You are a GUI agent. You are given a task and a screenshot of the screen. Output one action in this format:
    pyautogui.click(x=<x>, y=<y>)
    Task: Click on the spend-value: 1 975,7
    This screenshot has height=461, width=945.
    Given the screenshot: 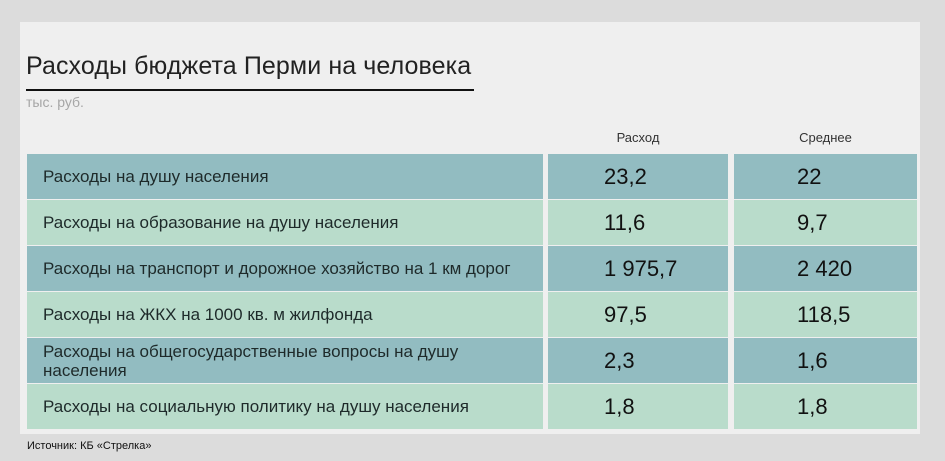 What is the action you would take?
    pyautogui.click(x=638, y=268)
    